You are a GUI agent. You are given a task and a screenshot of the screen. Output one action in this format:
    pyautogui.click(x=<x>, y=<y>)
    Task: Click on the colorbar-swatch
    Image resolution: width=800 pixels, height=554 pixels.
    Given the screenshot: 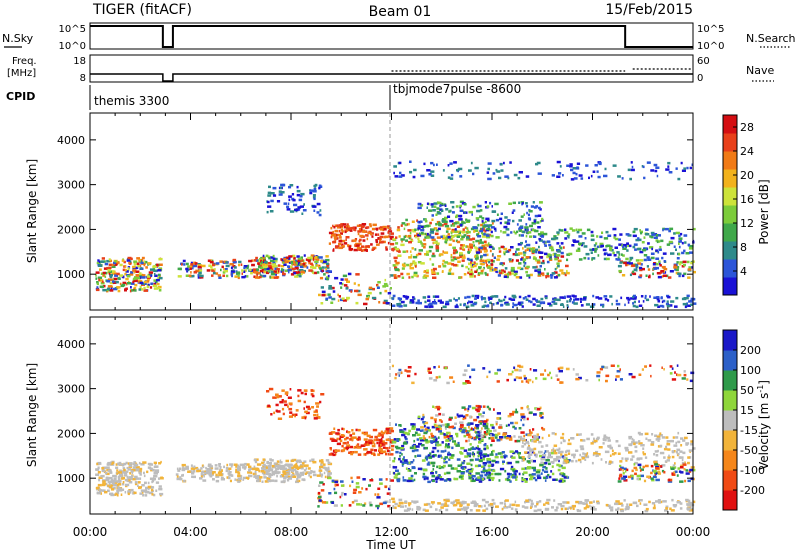 What is the action you would take?
    pyautogui.click(x=730, y=380)
    